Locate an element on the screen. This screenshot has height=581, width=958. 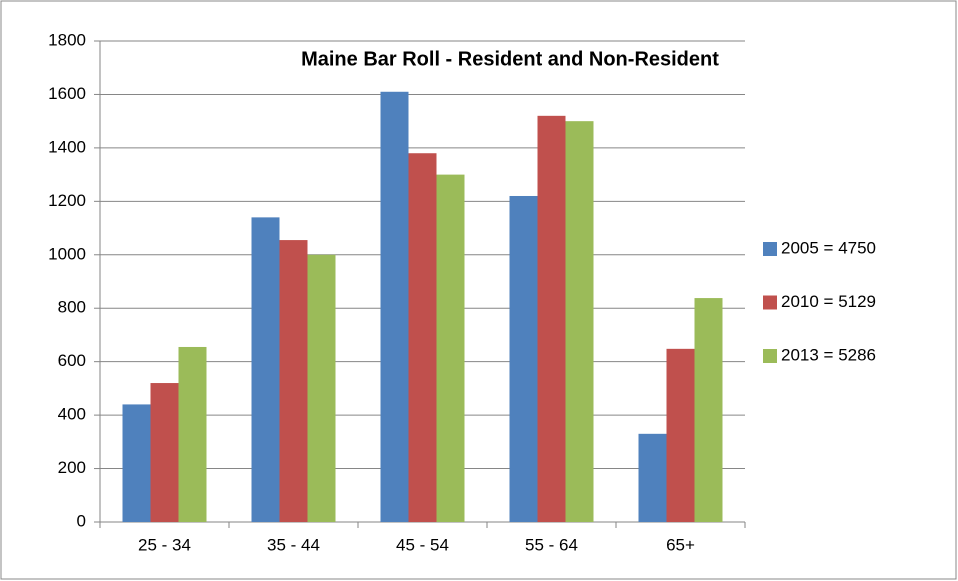
legend-label: 2010 = 5129 is located at coordinates (828, 301).